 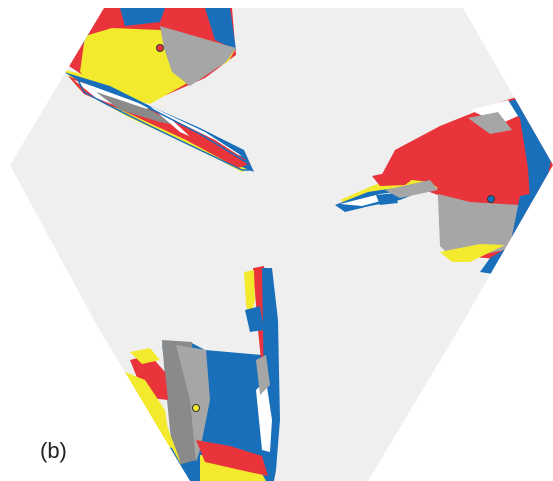 I want to click on yellow-marker, so click(x=196, y=408).